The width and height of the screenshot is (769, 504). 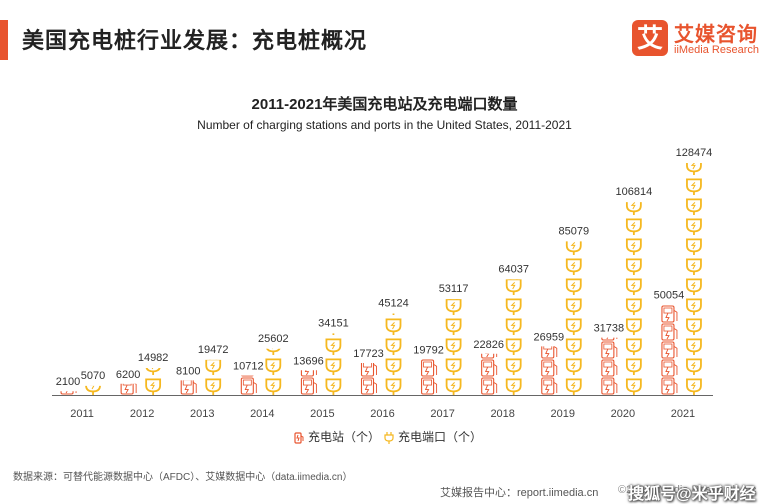 I want to click on charging-plug-icon, so click(x=389, y=438).